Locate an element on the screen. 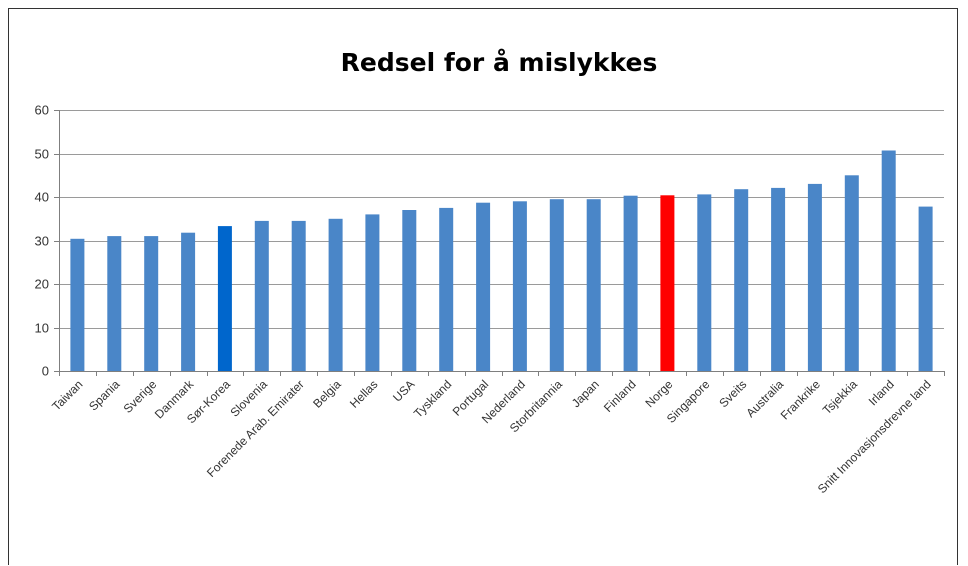 The height and width of the screenshot is (566, 968). y-tick-label-30: 30 is located at coordinates (42, 241).